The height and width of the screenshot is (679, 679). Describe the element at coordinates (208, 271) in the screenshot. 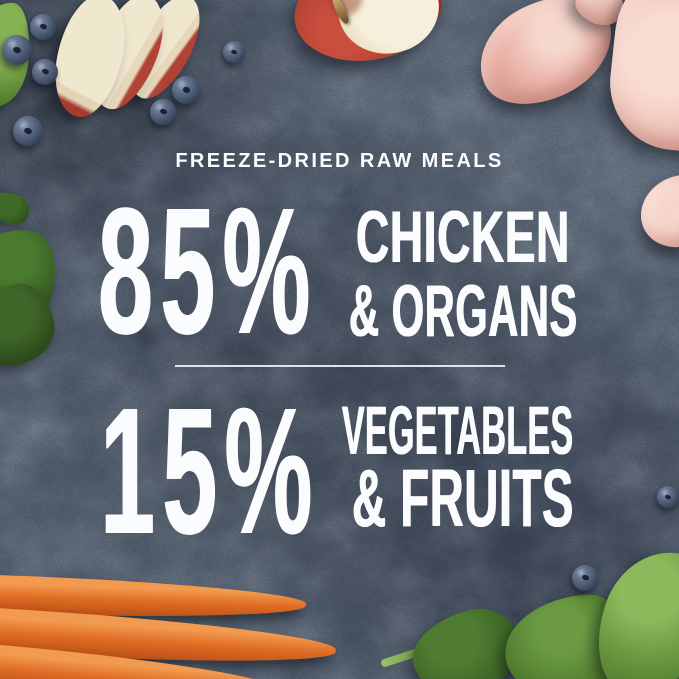

I see `stat-85-value: 85%` at that location.